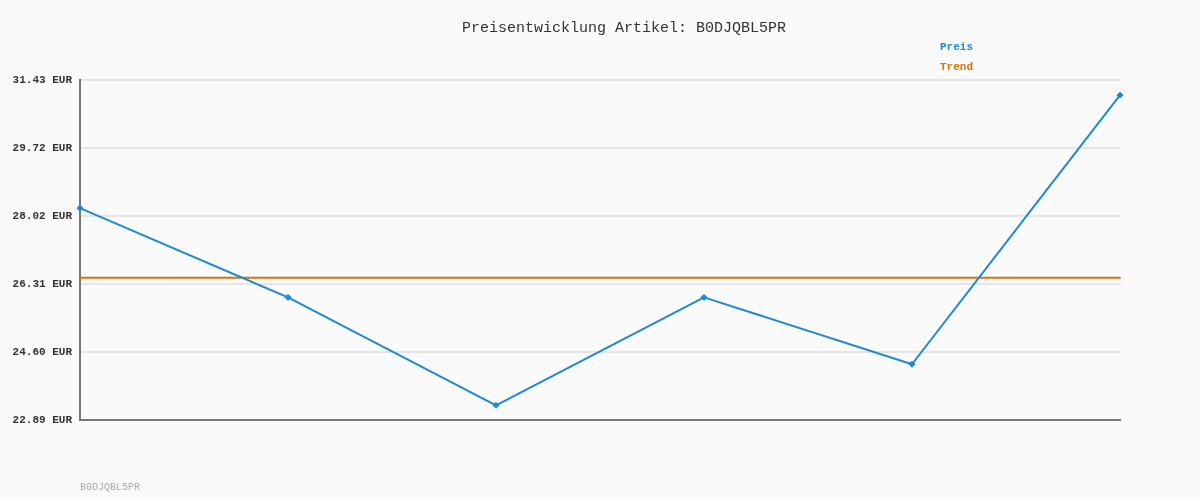 The height and width of the screenshot is (500, 1200). I want to click on y-tick-label: 22.89 EUR, so click(42, 419).